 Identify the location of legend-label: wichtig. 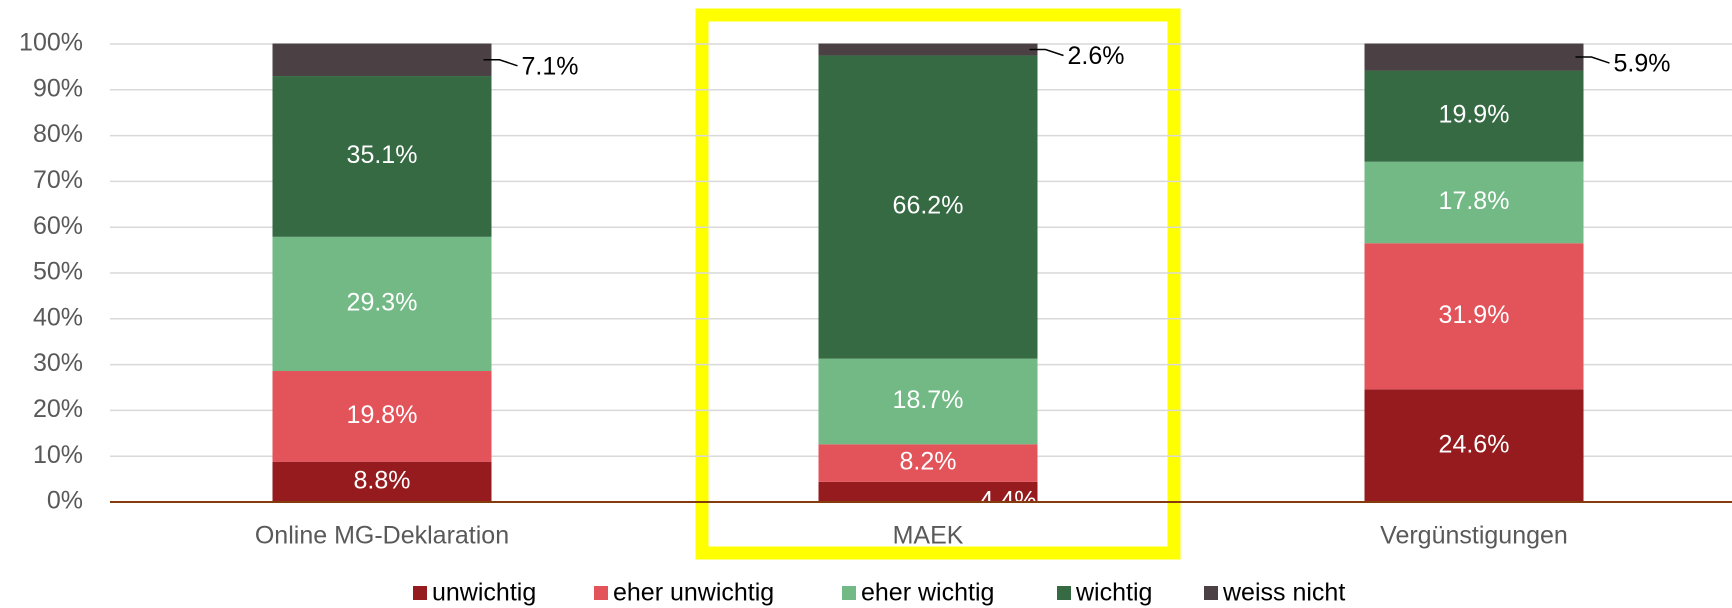
(1113, 593).